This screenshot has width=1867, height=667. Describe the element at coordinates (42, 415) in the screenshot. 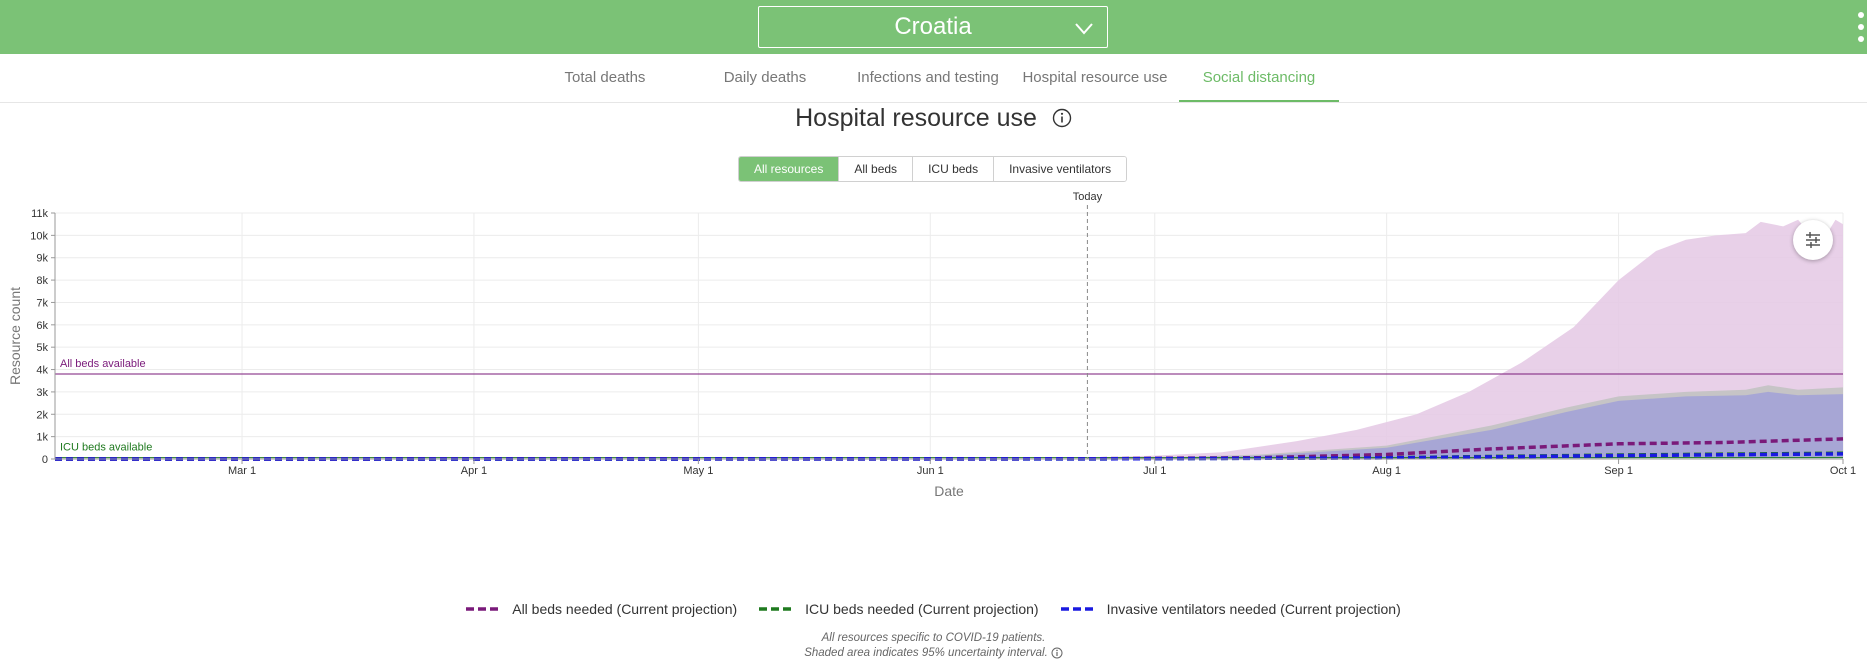

I see `y-tick-label: 2k` at that location.